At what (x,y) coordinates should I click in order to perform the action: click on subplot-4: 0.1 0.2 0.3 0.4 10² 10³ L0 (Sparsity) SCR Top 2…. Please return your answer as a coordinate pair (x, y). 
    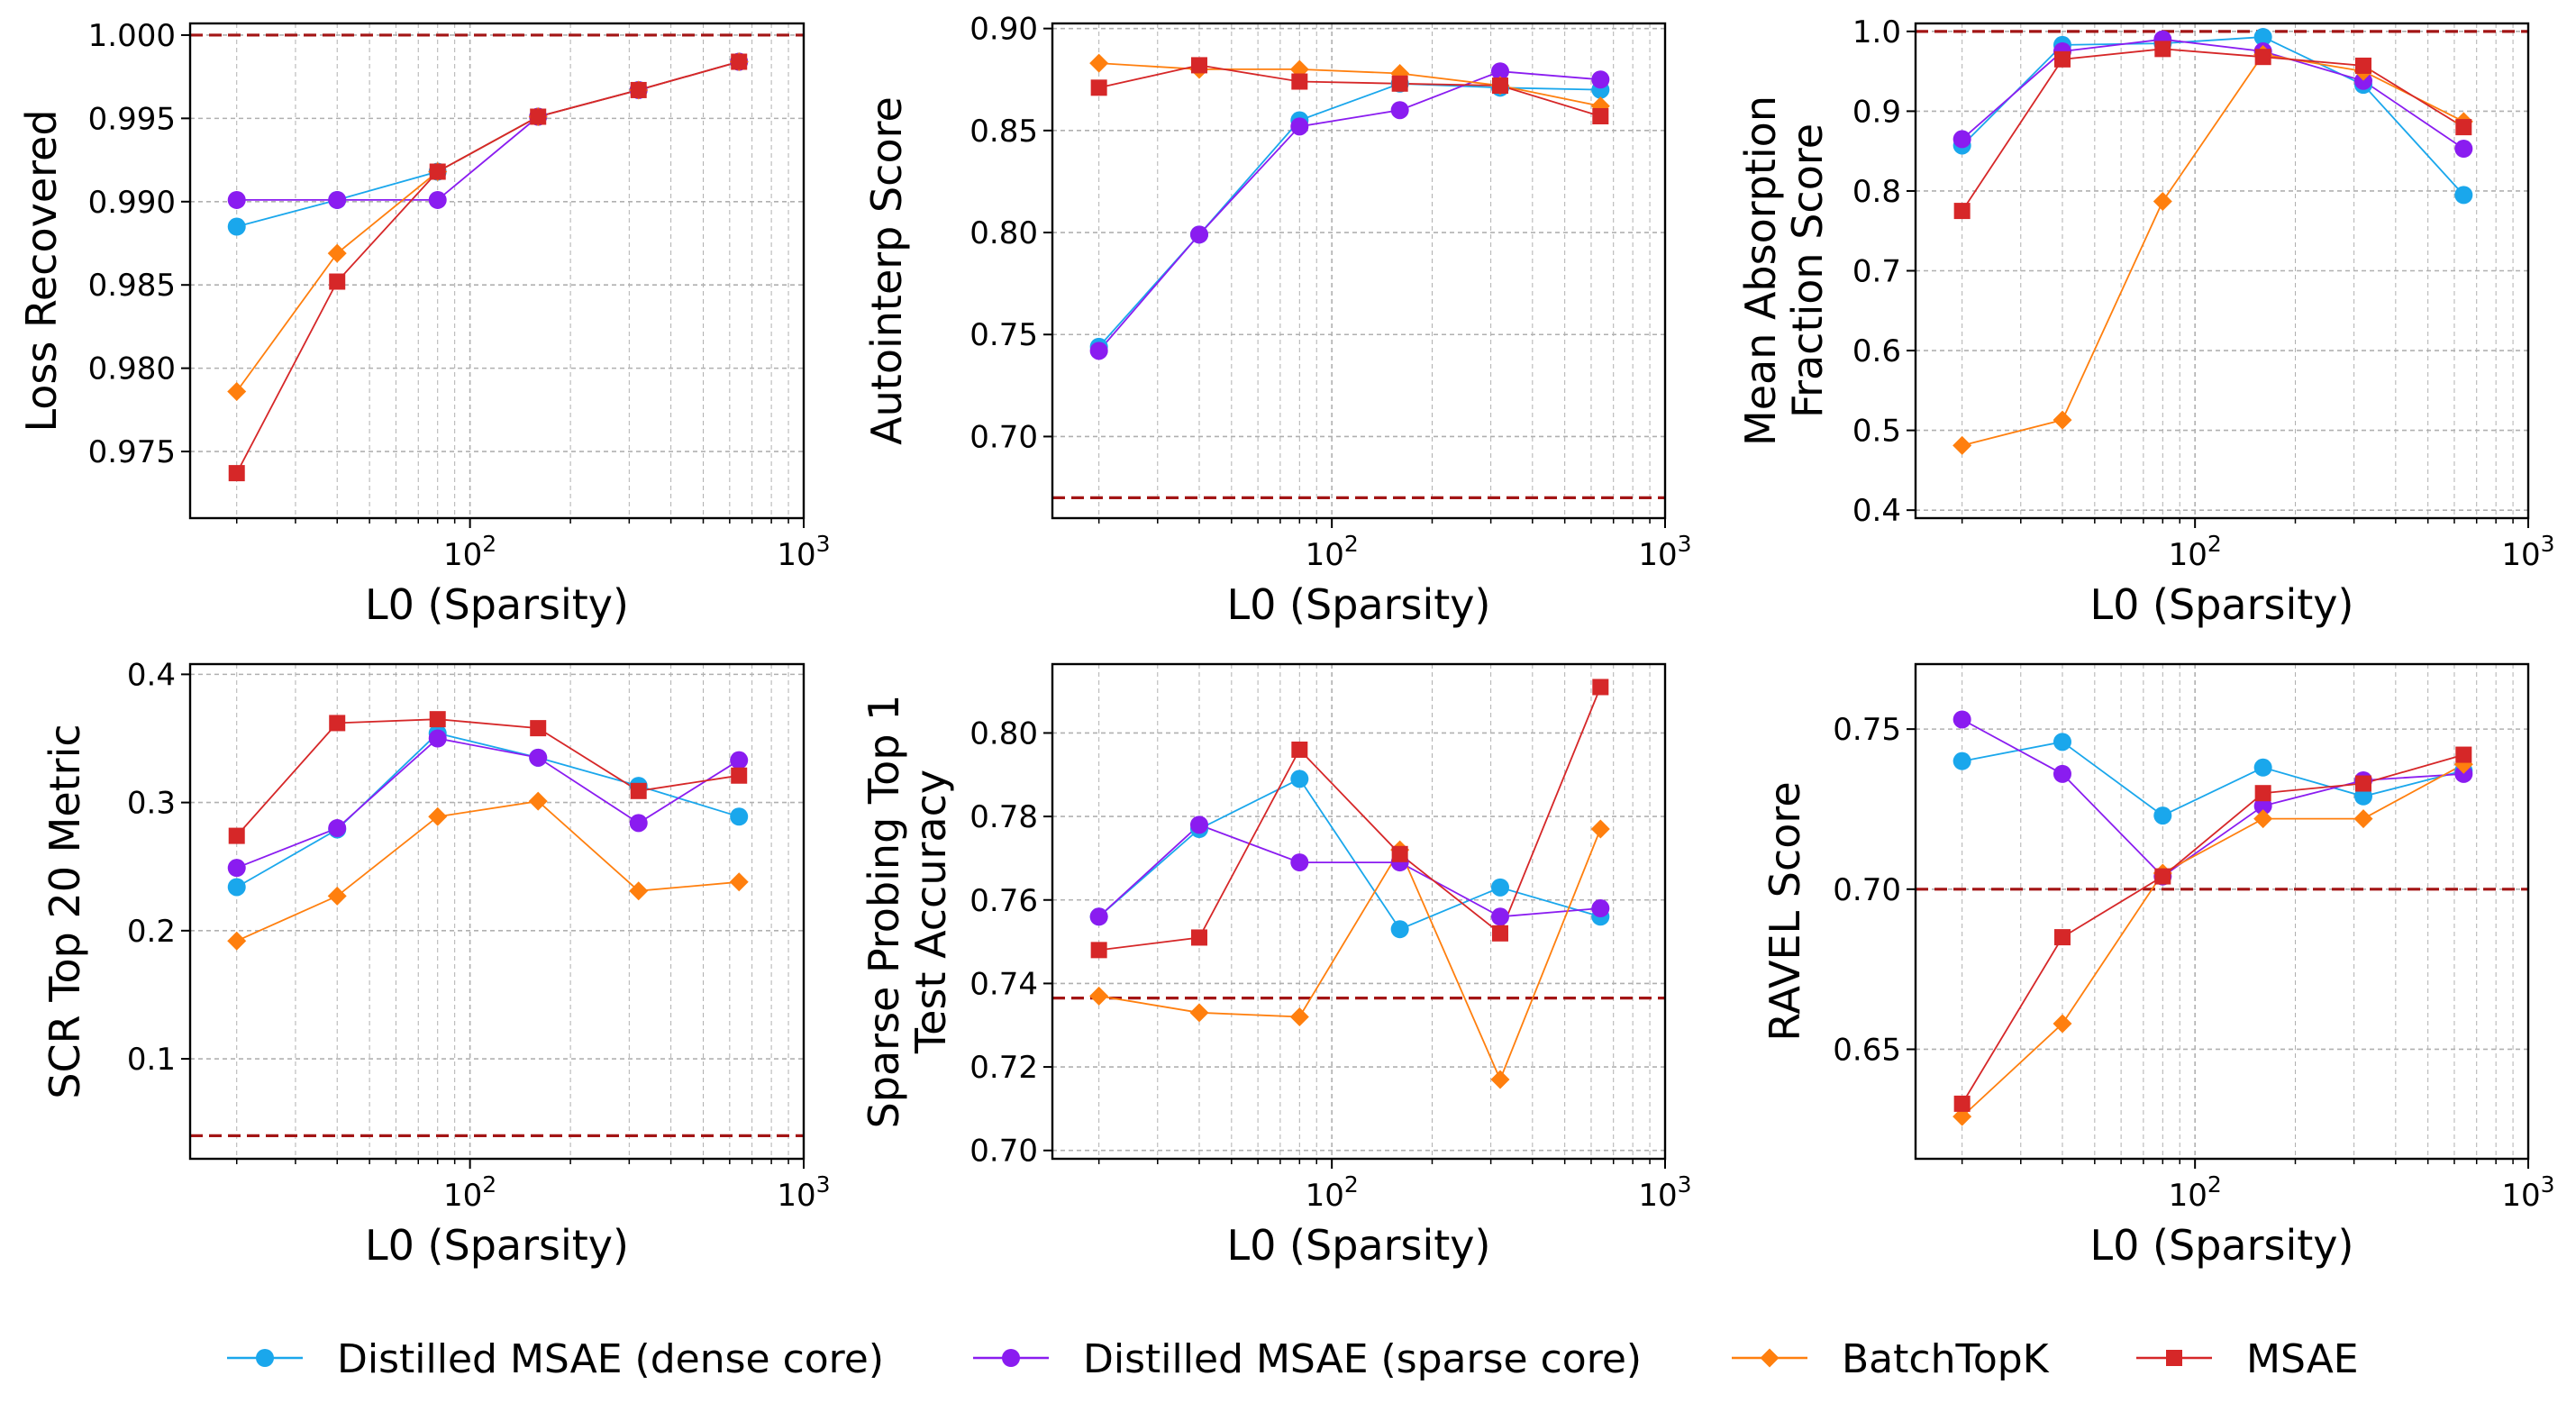
    Looking at the image, I should click on (436, 964).